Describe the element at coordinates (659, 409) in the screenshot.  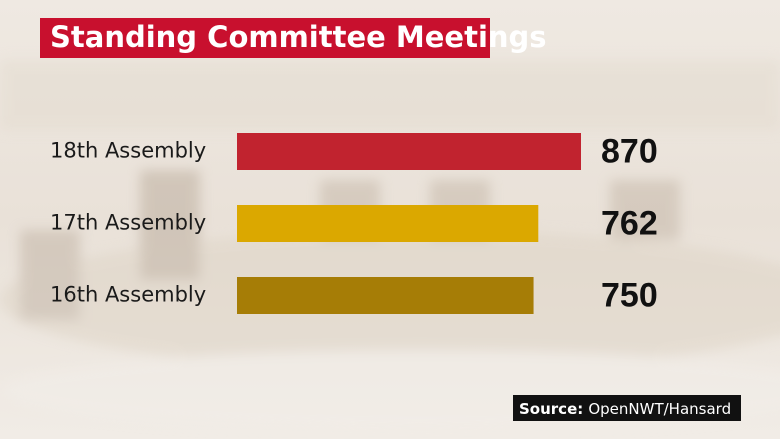
I see `source-text: OpenNWT/Hansard` at that location.